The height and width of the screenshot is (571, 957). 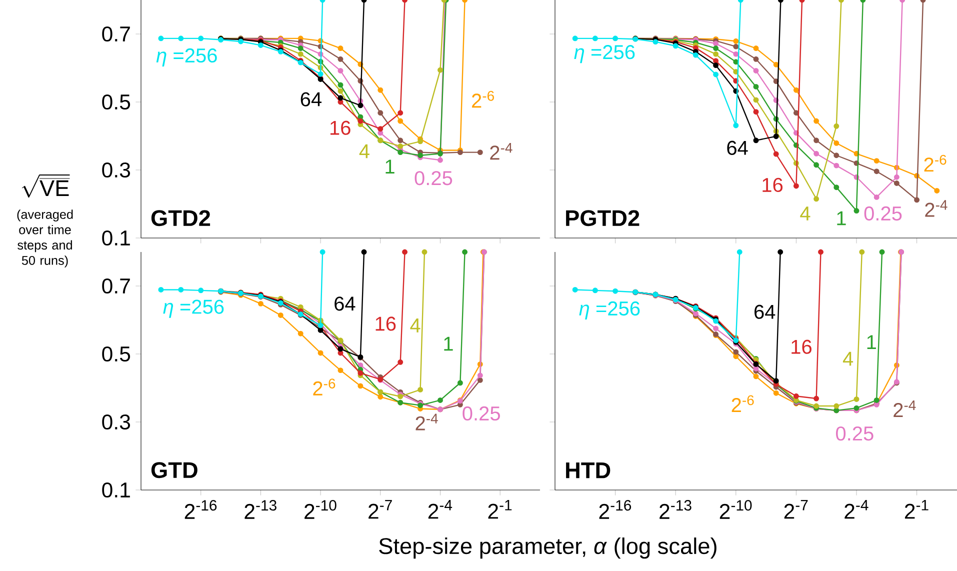 I want to click on text: HTD, so click(x=588, y=470).